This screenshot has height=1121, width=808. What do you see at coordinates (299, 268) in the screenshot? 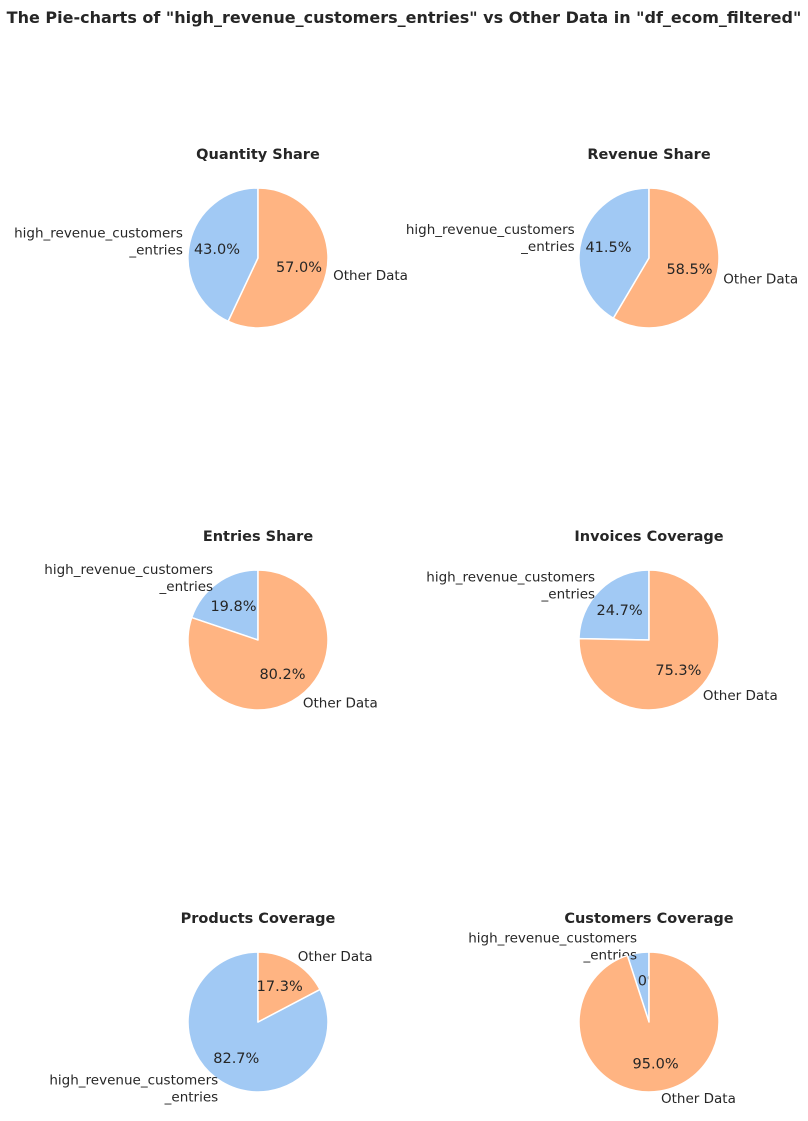
I see `slice-percentage: 57.0%` at bounding box center [299, 268].